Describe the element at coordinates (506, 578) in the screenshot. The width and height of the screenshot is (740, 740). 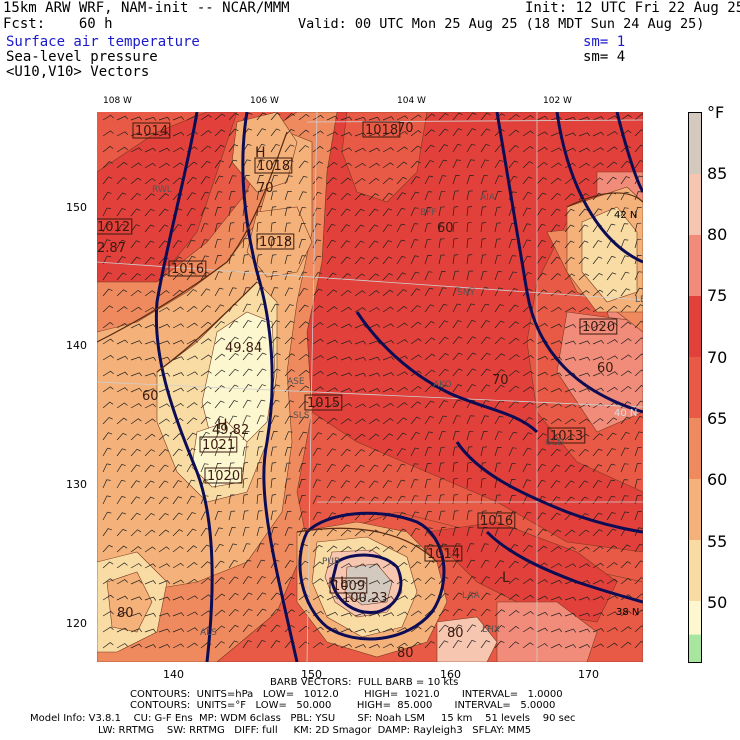
I see `svg-text: L` at that location.